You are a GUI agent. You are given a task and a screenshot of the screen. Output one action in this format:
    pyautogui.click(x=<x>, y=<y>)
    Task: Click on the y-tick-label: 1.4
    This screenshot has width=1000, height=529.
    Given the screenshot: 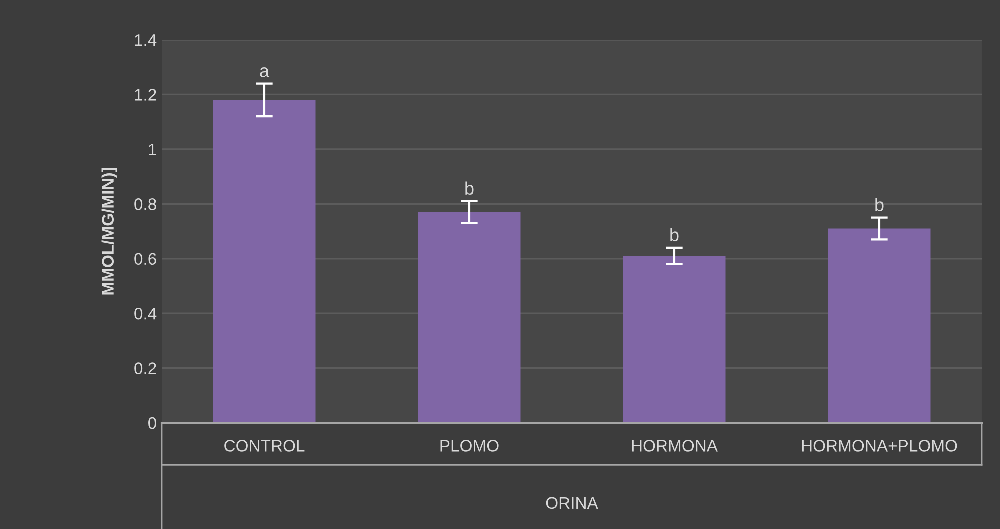 What is the action you would take?
    pyautogui.click(x=146, y=40)
    